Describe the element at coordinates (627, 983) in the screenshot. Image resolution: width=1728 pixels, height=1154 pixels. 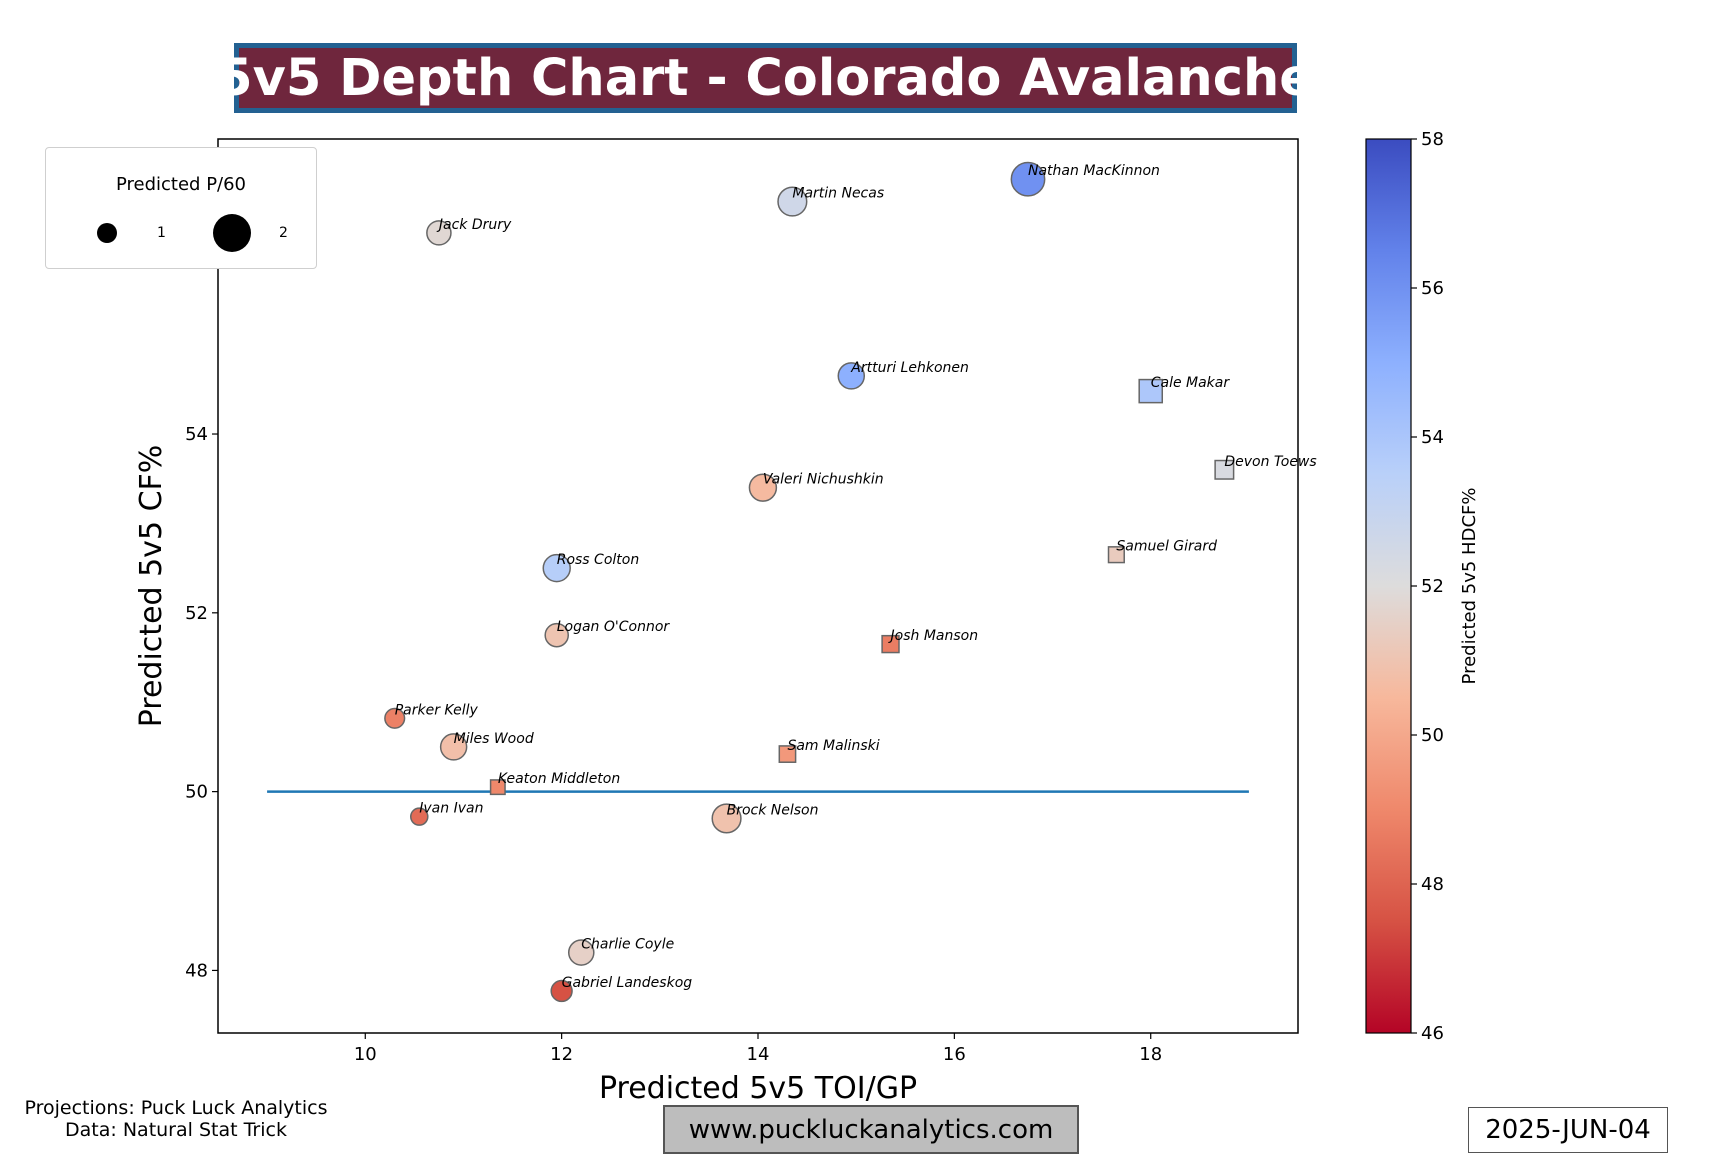
I see `player-label: Gabriel Landeskog` at that location.